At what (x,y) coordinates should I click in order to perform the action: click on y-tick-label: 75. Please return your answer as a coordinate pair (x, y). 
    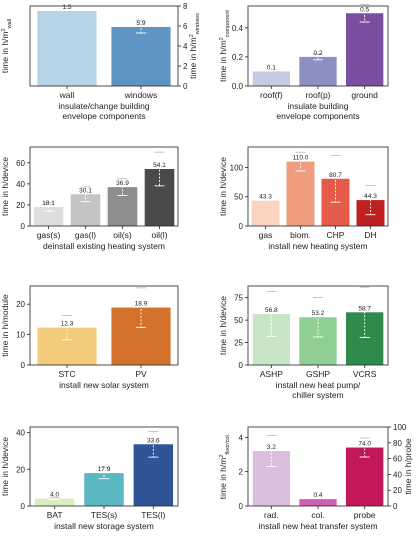
    Looking at the image, I should click on (238, 298).